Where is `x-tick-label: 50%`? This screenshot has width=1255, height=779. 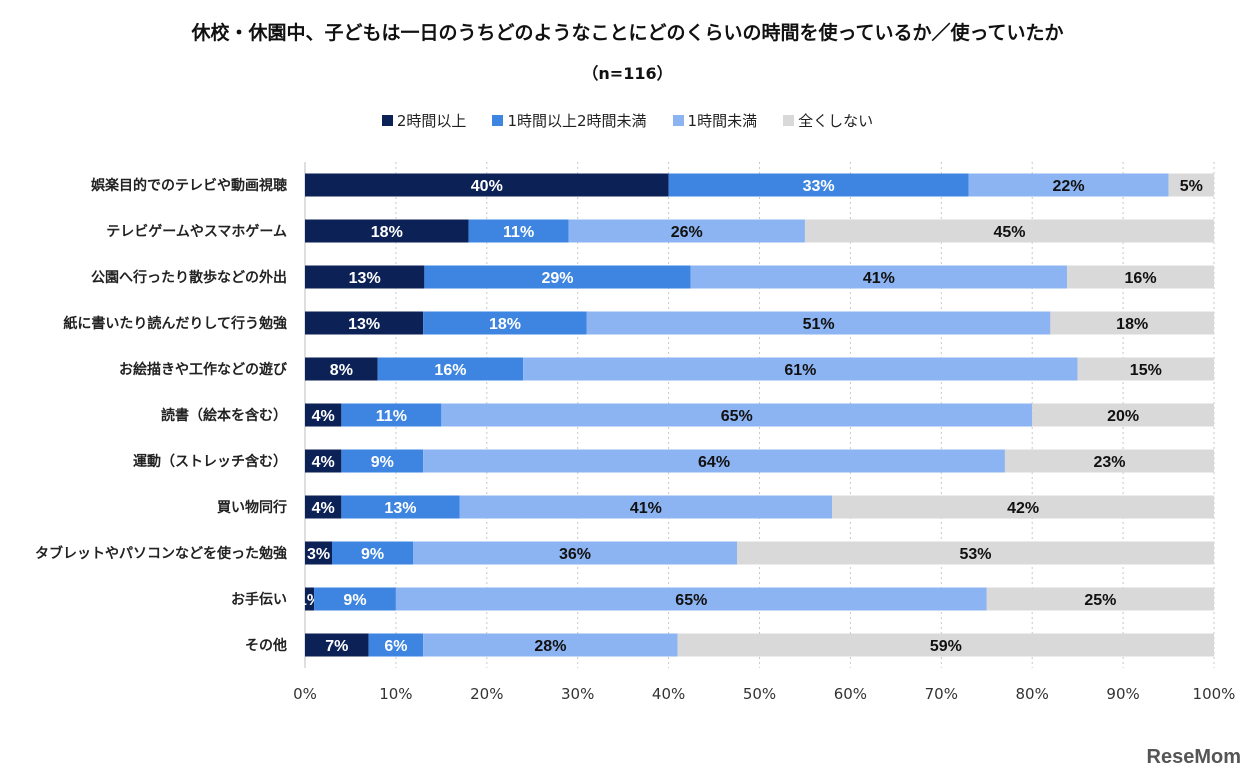
x-tick-label: 50% is located at coordinates (759, 694).